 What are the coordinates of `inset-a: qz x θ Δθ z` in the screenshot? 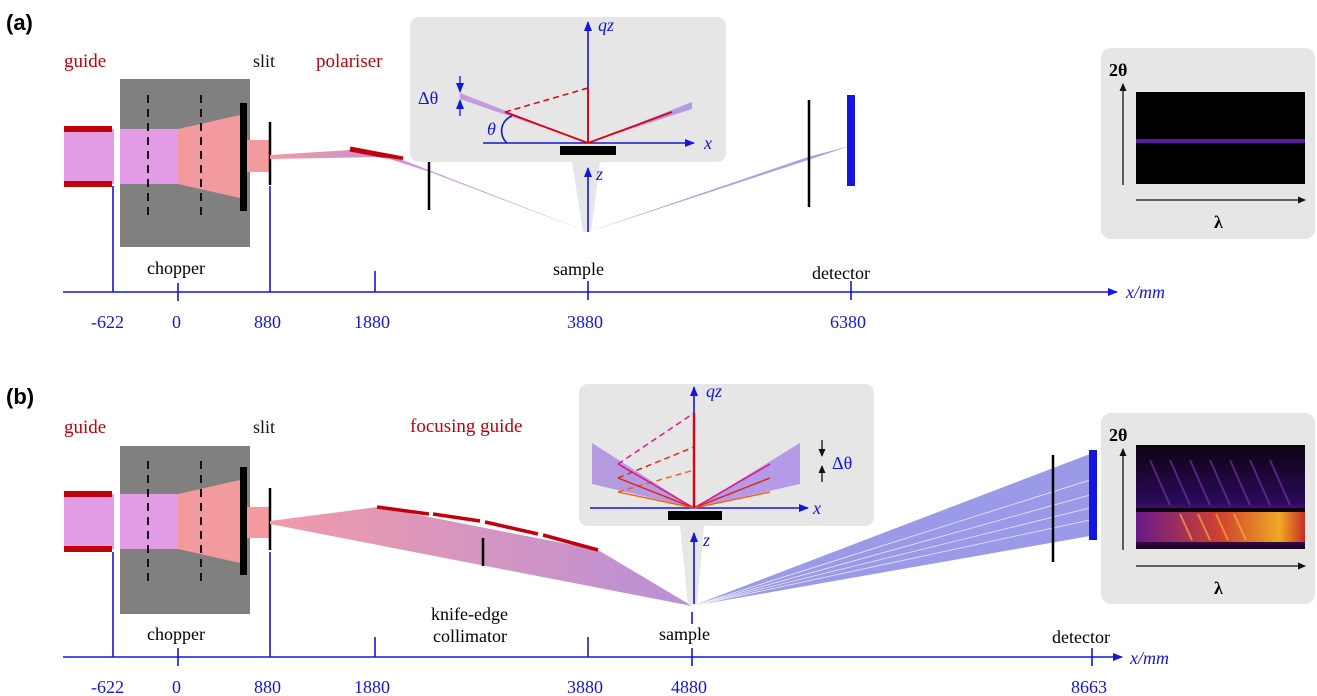 It's located at (568, 123).